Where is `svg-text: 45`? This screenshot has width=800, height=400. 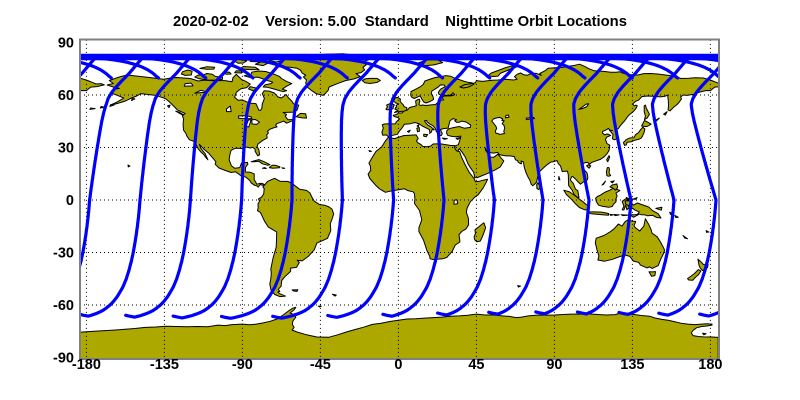 svg-text: 45 is located at coordinates (476, 365).